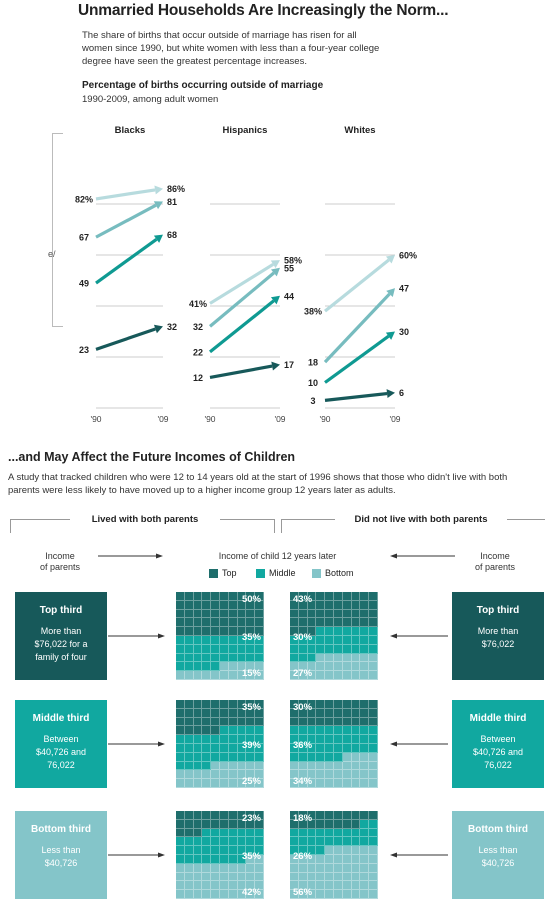 This screenshot has height=909, width=545. Describe the element at coordinates (393, 855) in the screenshot. I see `arrow-left-icon` at that location.